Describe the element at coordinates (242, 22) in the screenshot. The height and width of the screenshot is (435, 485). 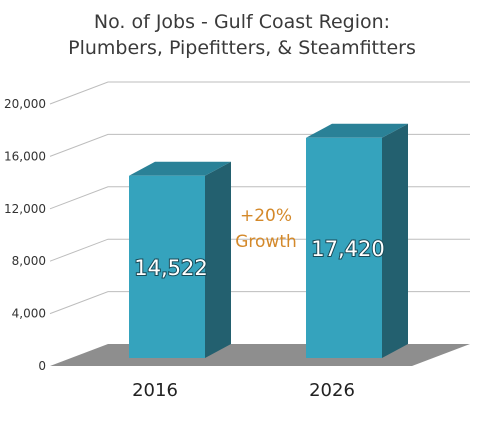
I see `chart-title-line-1: No. of Jobs - Gulf Coast Region:` at that location.